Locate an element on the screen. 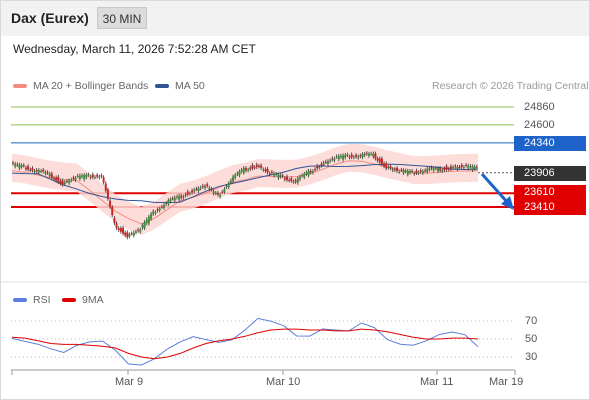  timeframe-button: 30 MIN is located at coordinates (122, 18).